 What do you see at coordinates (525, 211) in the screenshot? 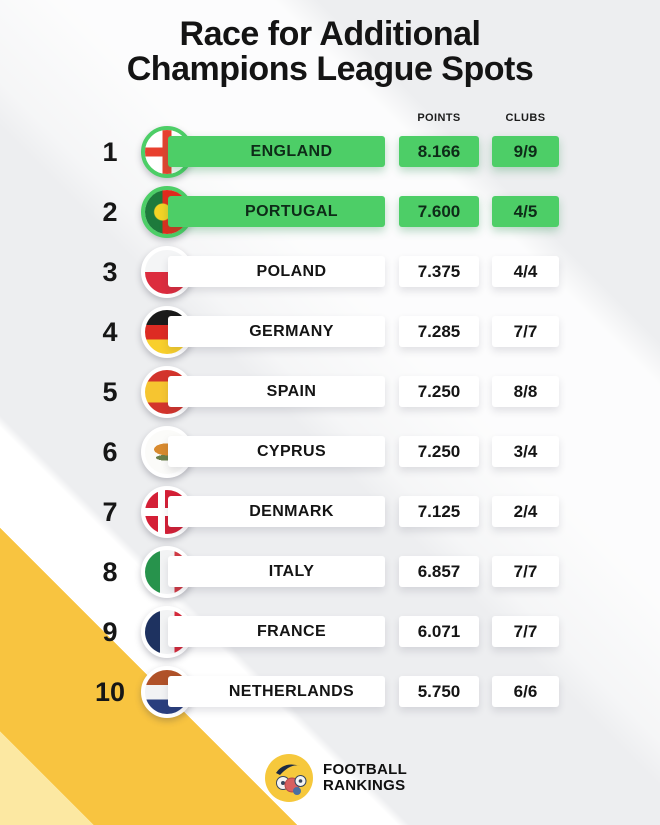
I see `clubs-value: 4/5` at bounding box center [525, 211].